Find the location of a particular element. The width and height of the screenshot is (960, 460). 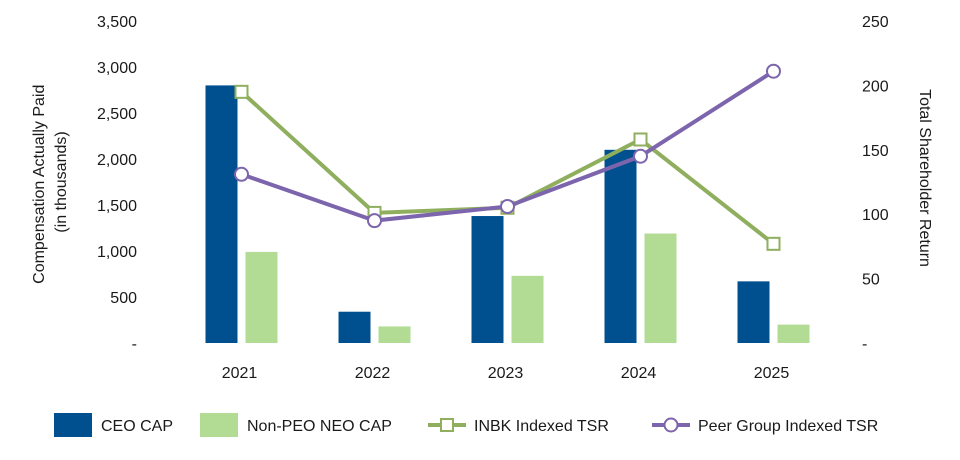

legend-label-non-peo-neo-cap: Non-PEO NEO CAP is located at coordinates (319, 426).